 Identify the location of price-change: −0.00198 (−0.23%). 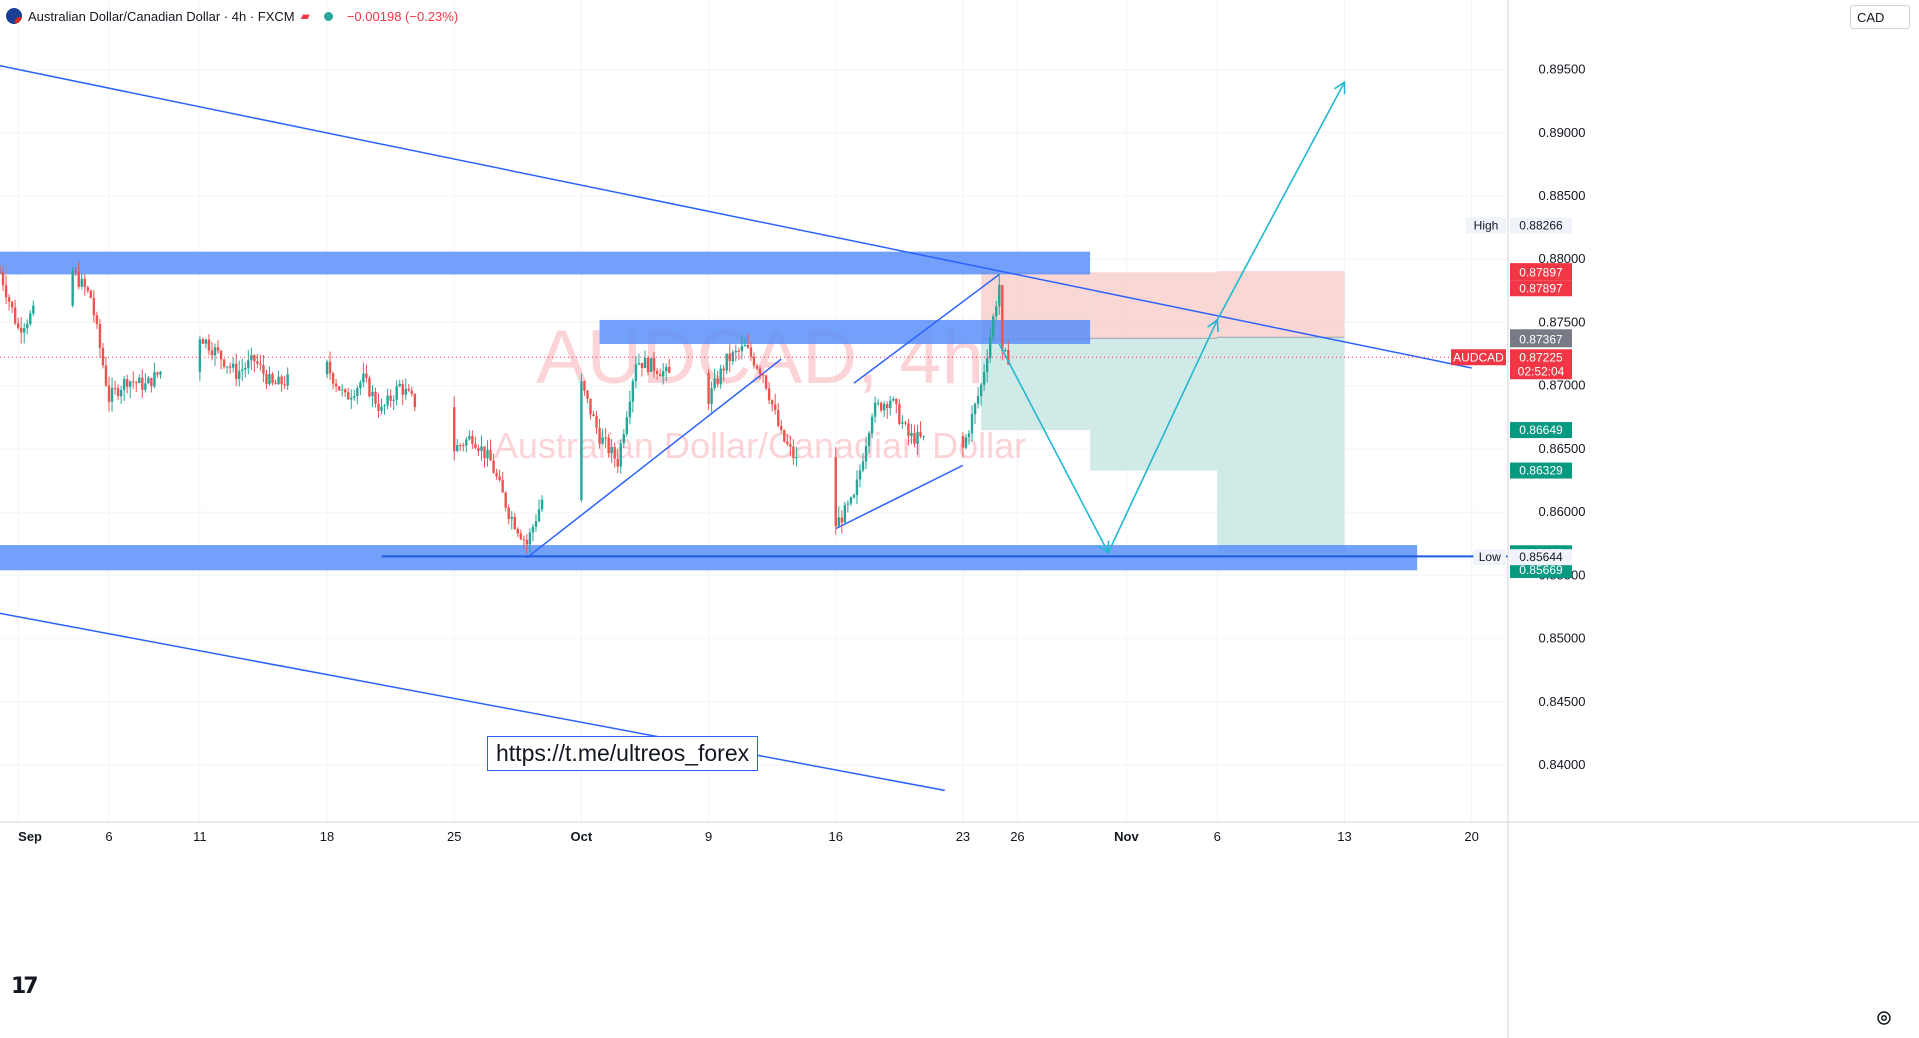
(402, 16).